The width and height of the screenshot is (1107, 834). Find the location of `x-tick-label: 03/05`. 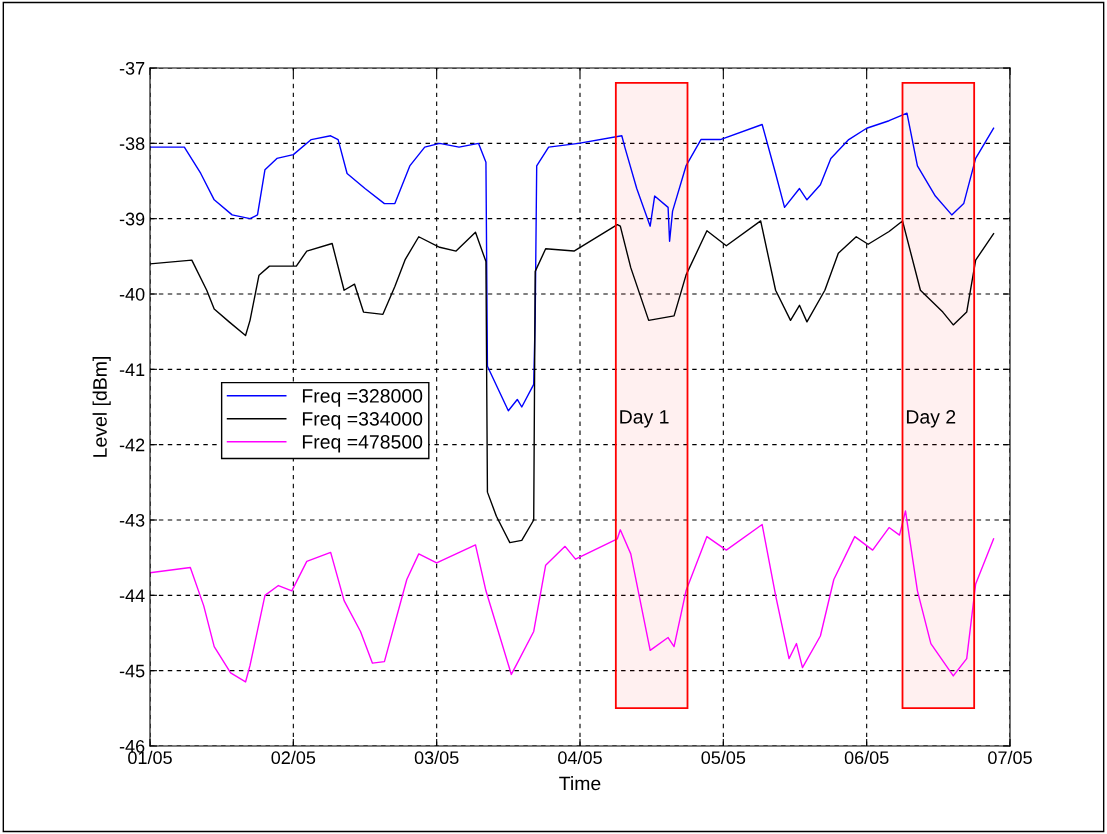

x-tick-label: 03/05 is located at coordinates (436, 757).